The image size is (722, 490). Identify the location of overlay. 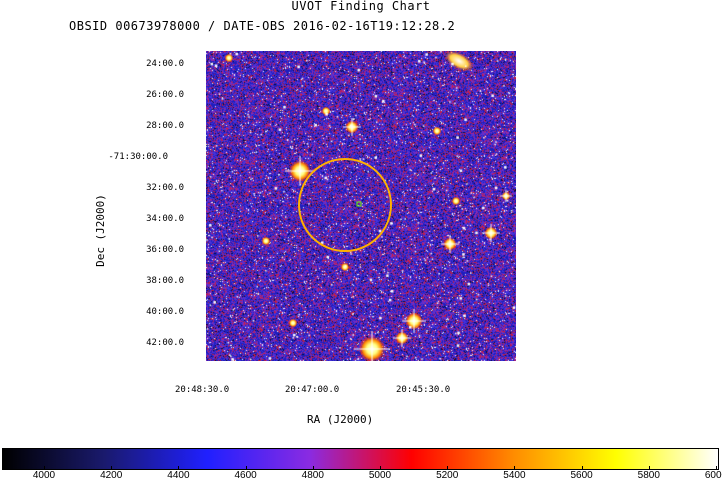
(345, 205).